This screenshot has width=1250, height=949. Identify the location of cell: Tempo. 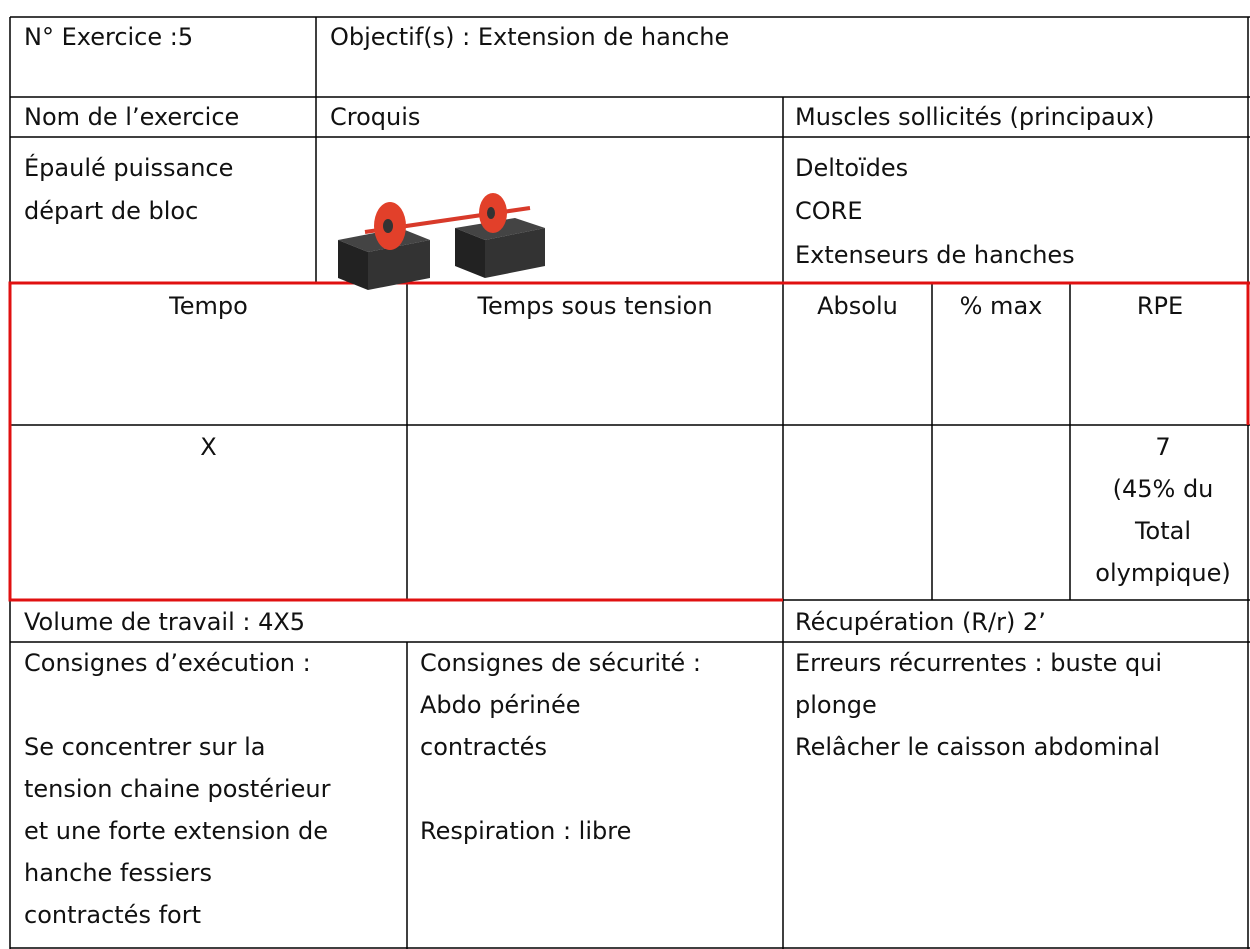
(208, 306).